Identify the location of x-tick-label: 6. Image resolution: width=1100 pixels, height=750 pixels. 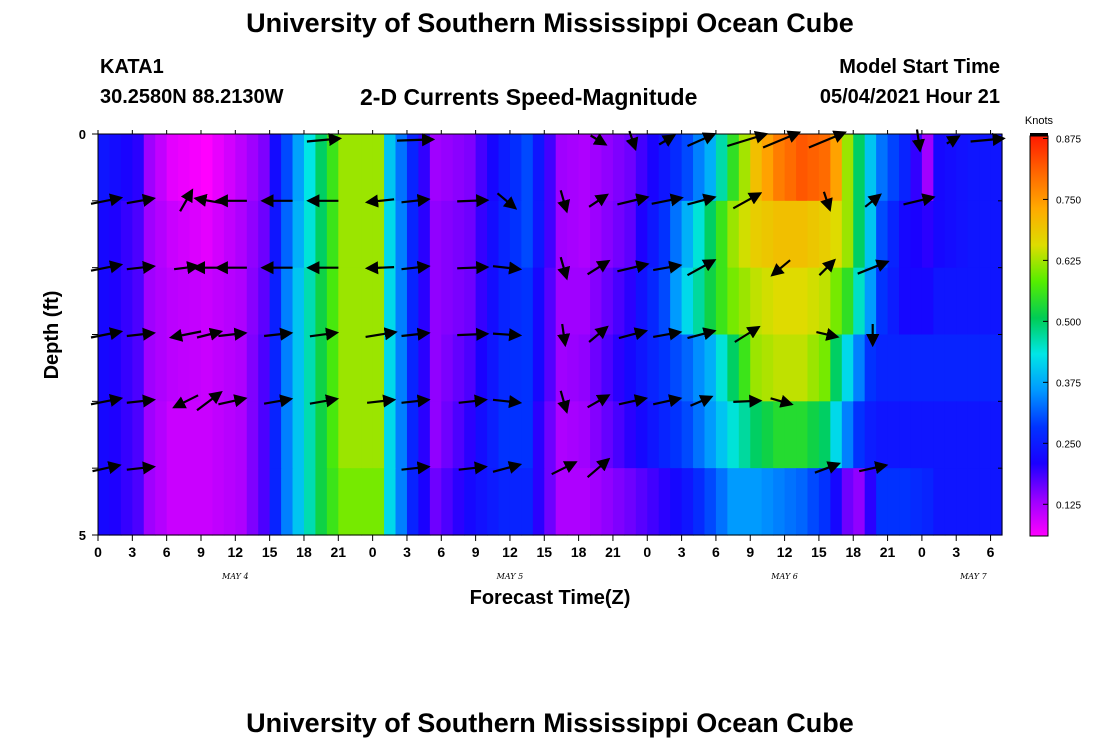
(441, 552).